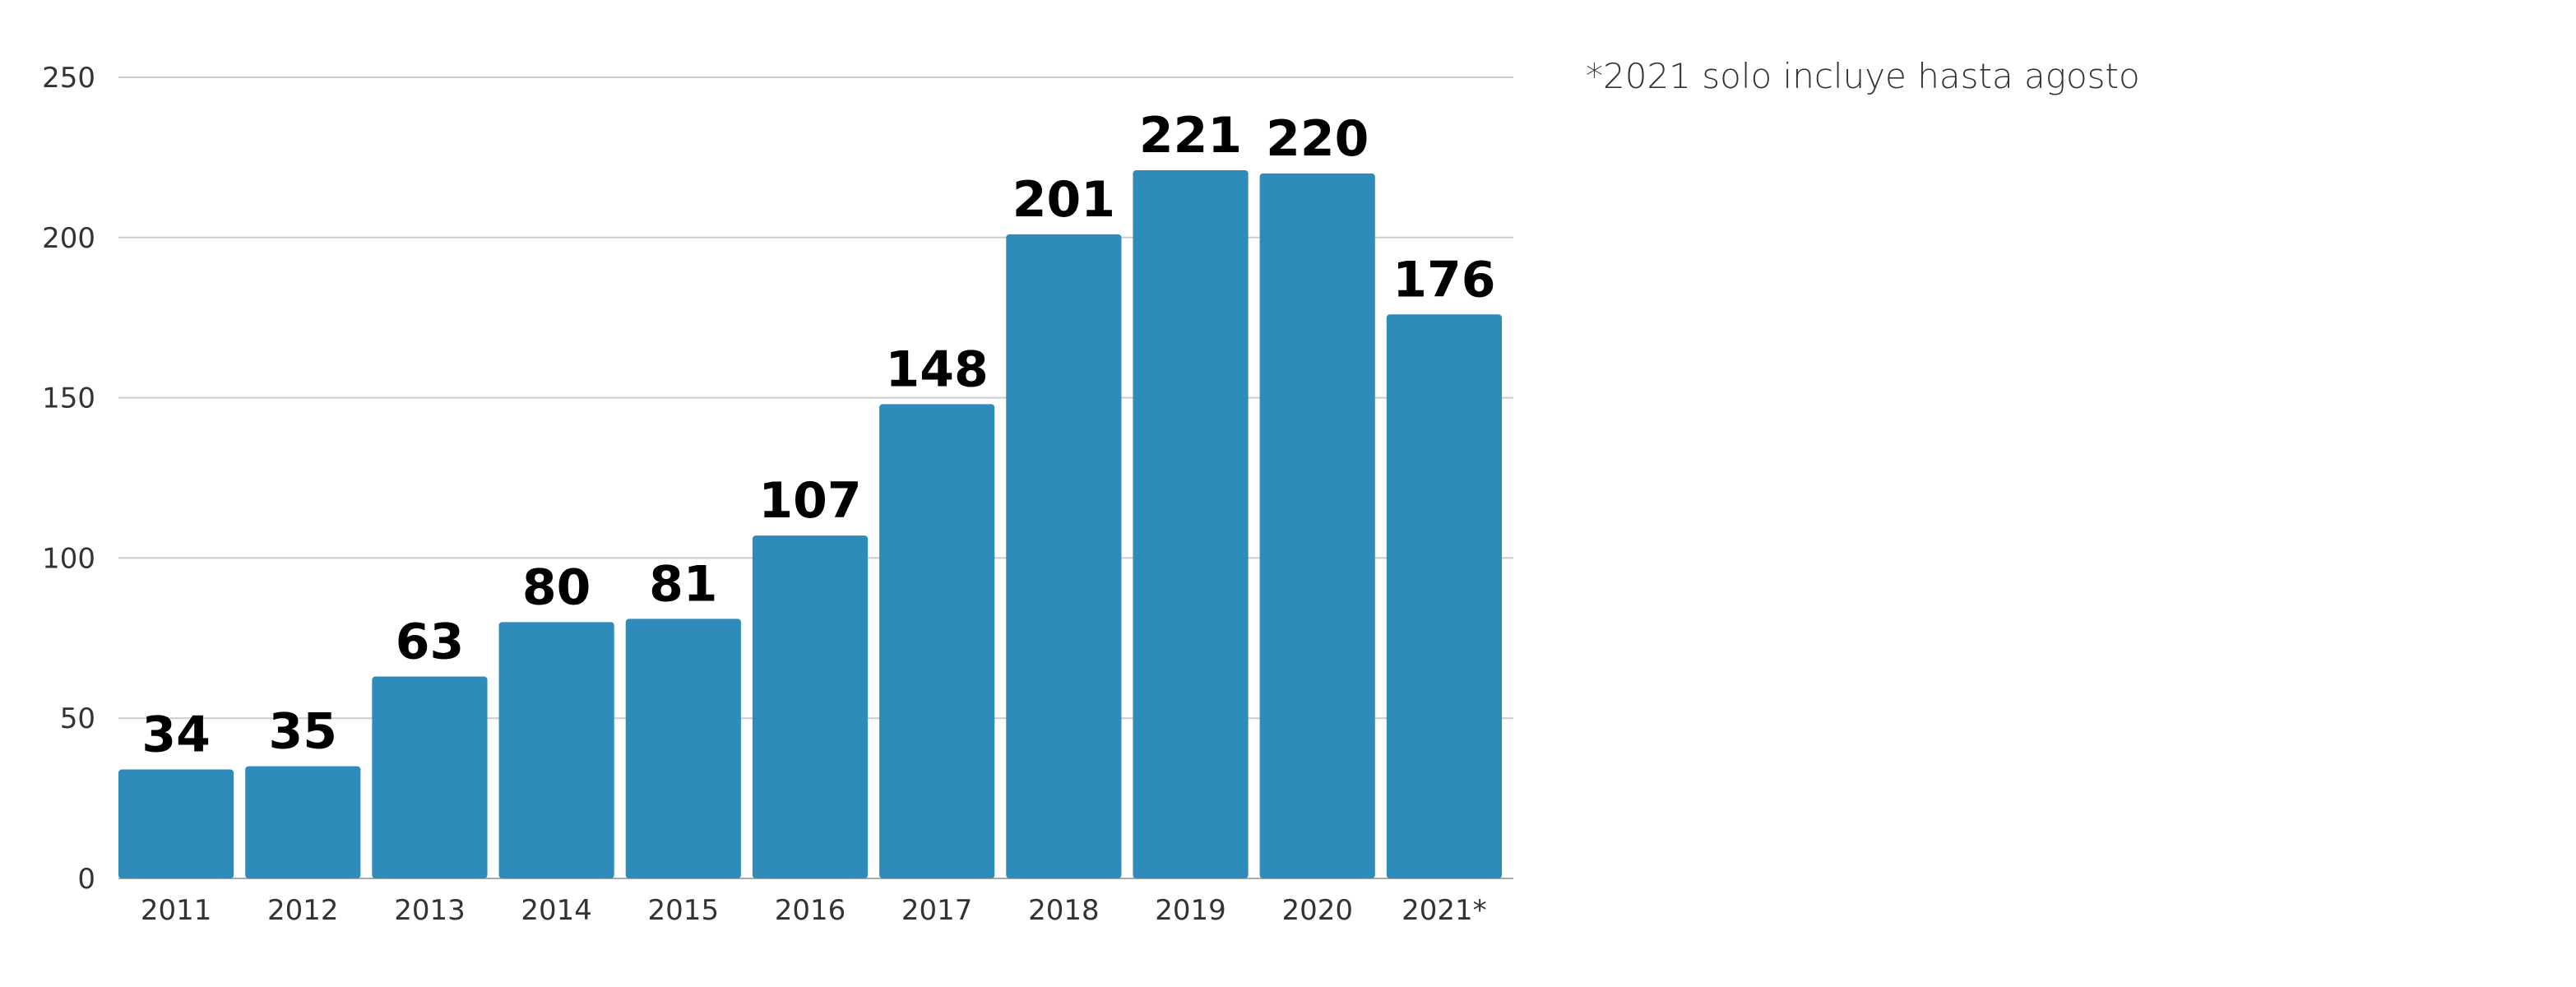 Image resolution: width=2576 pixels, height=987 pixels. What do you see at coordinates (556, 910) in the screenshot?
I see `x-tick-label: 2014` at bounding box center [556, 910].